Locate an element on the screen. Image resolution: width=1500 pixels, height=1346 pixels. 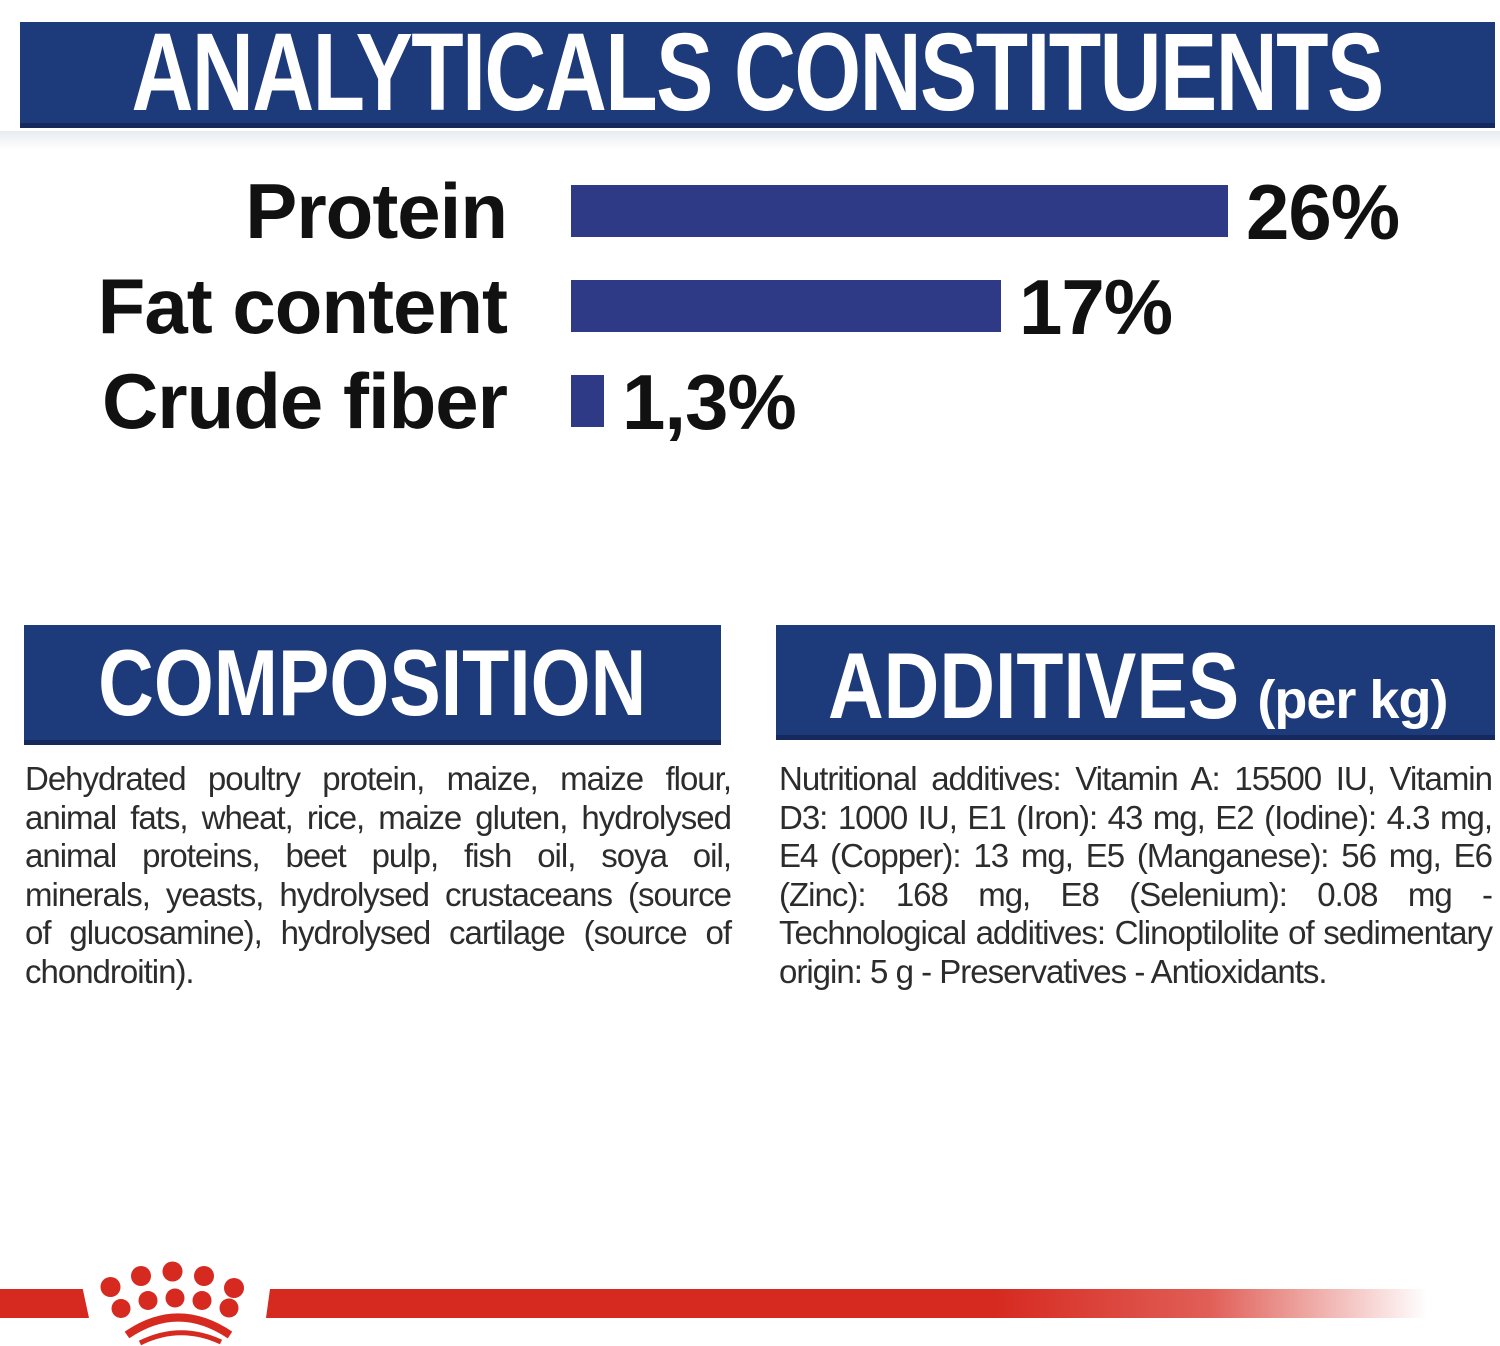
chart-row: Protein 26% is located at coordinates (750, 211).